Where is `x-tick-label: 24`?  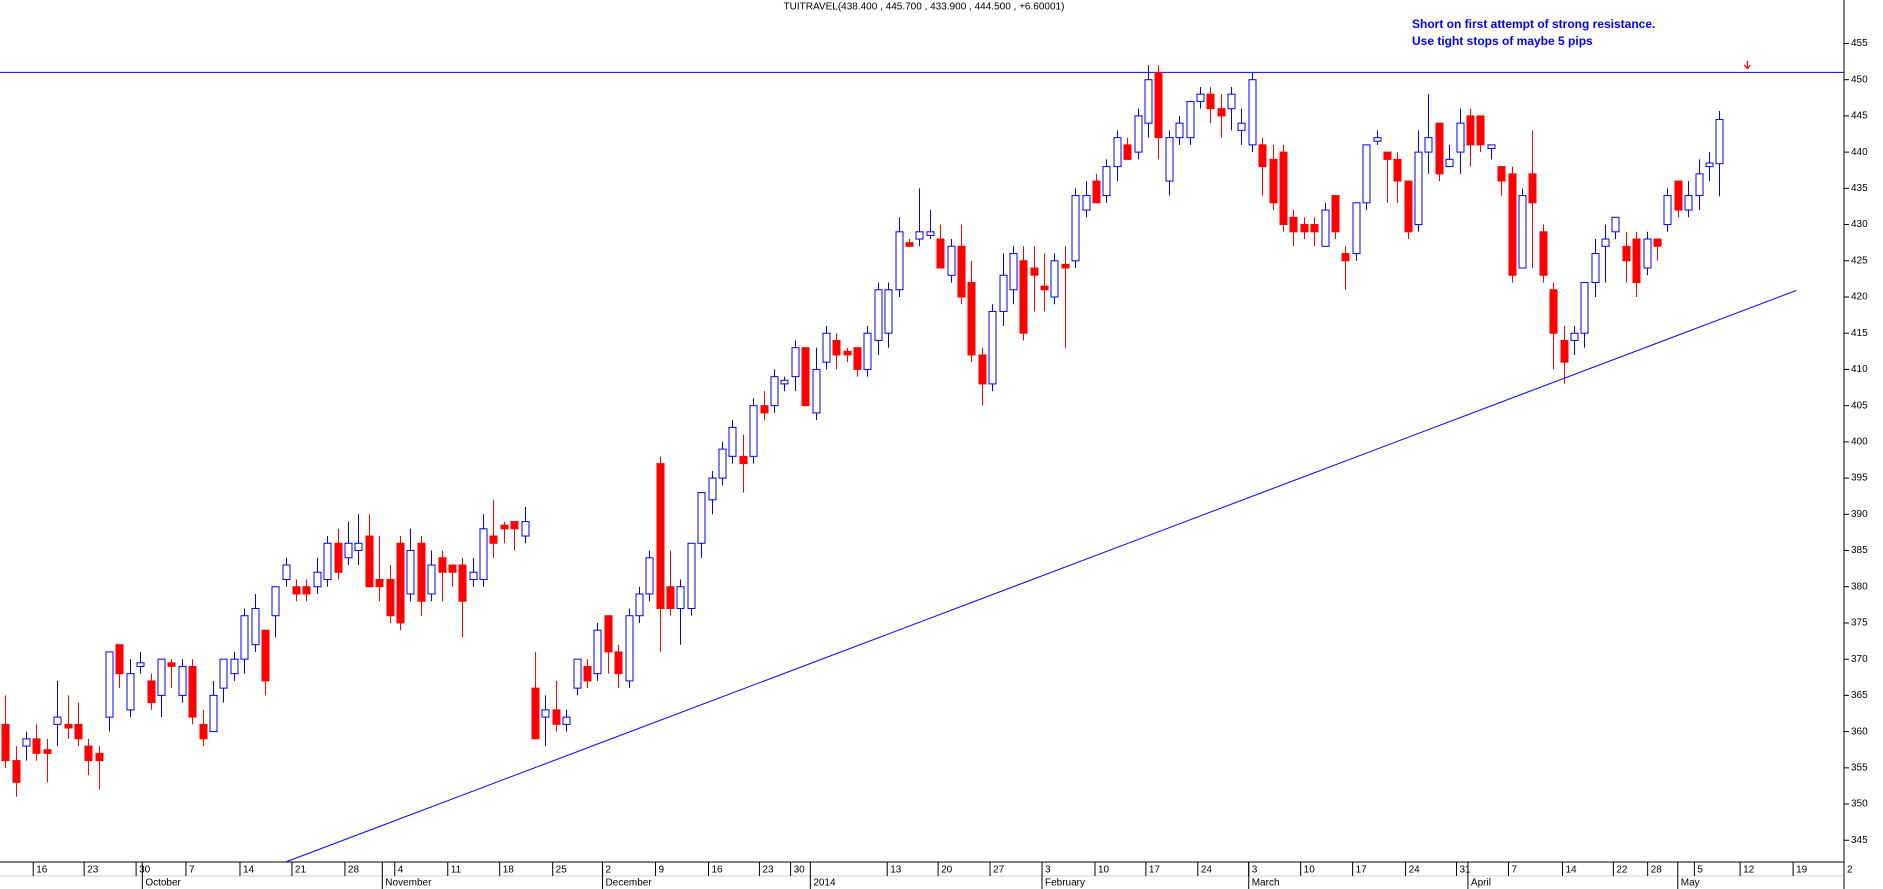 x-tick-label: 24 is located at coordinates (1415, 870).